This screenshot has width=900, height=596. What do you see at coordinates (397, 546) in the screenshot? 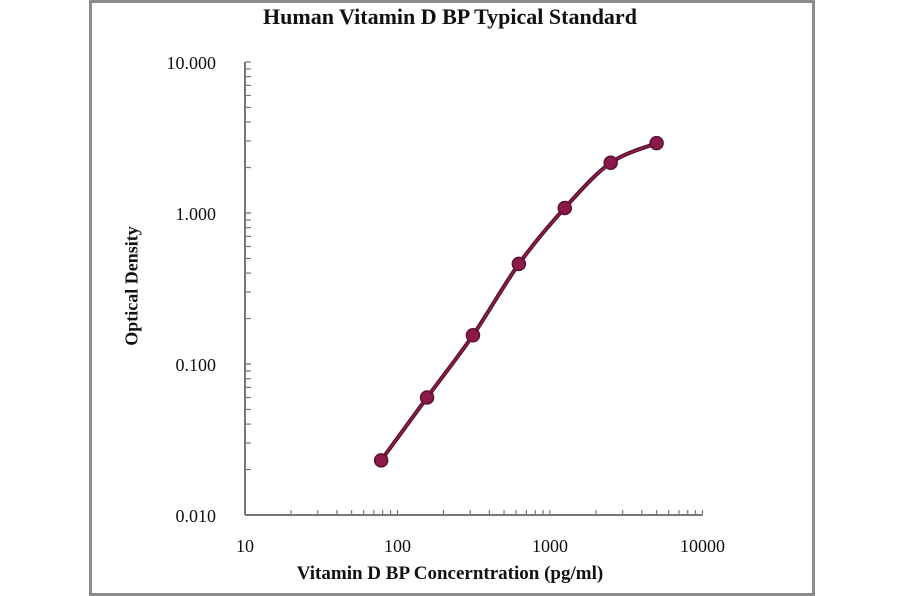
I see `x-tick-label: 100` at bounding box center [397, 546].